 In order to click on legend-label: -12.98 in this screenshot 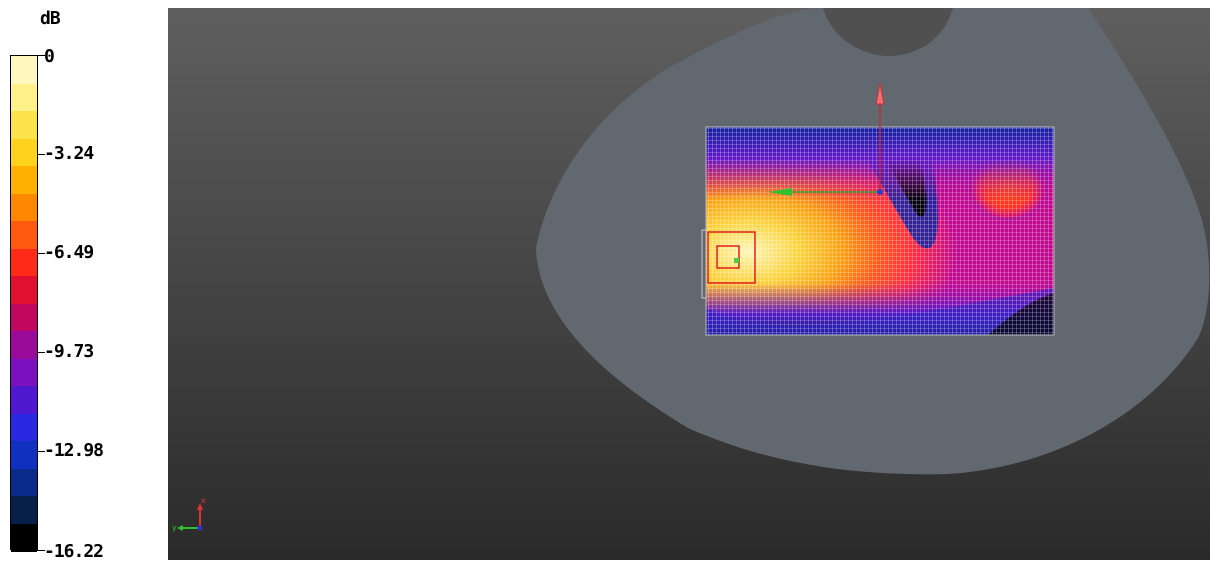, I will do `click(74, 450)`.